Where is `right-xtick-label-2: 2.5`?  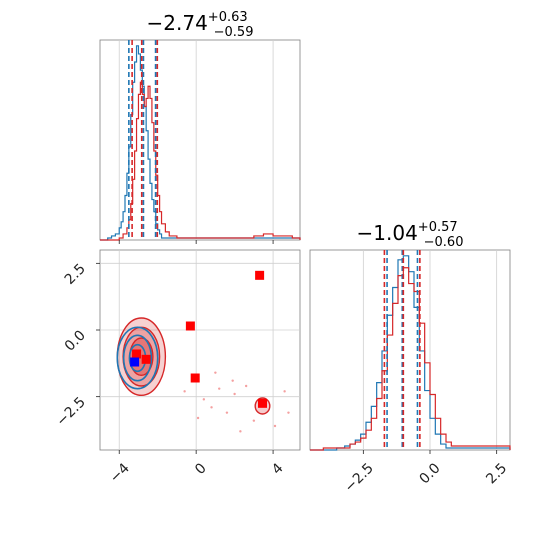 right-xtick-label-2: 2.5 is located at coordinates (496, 473).